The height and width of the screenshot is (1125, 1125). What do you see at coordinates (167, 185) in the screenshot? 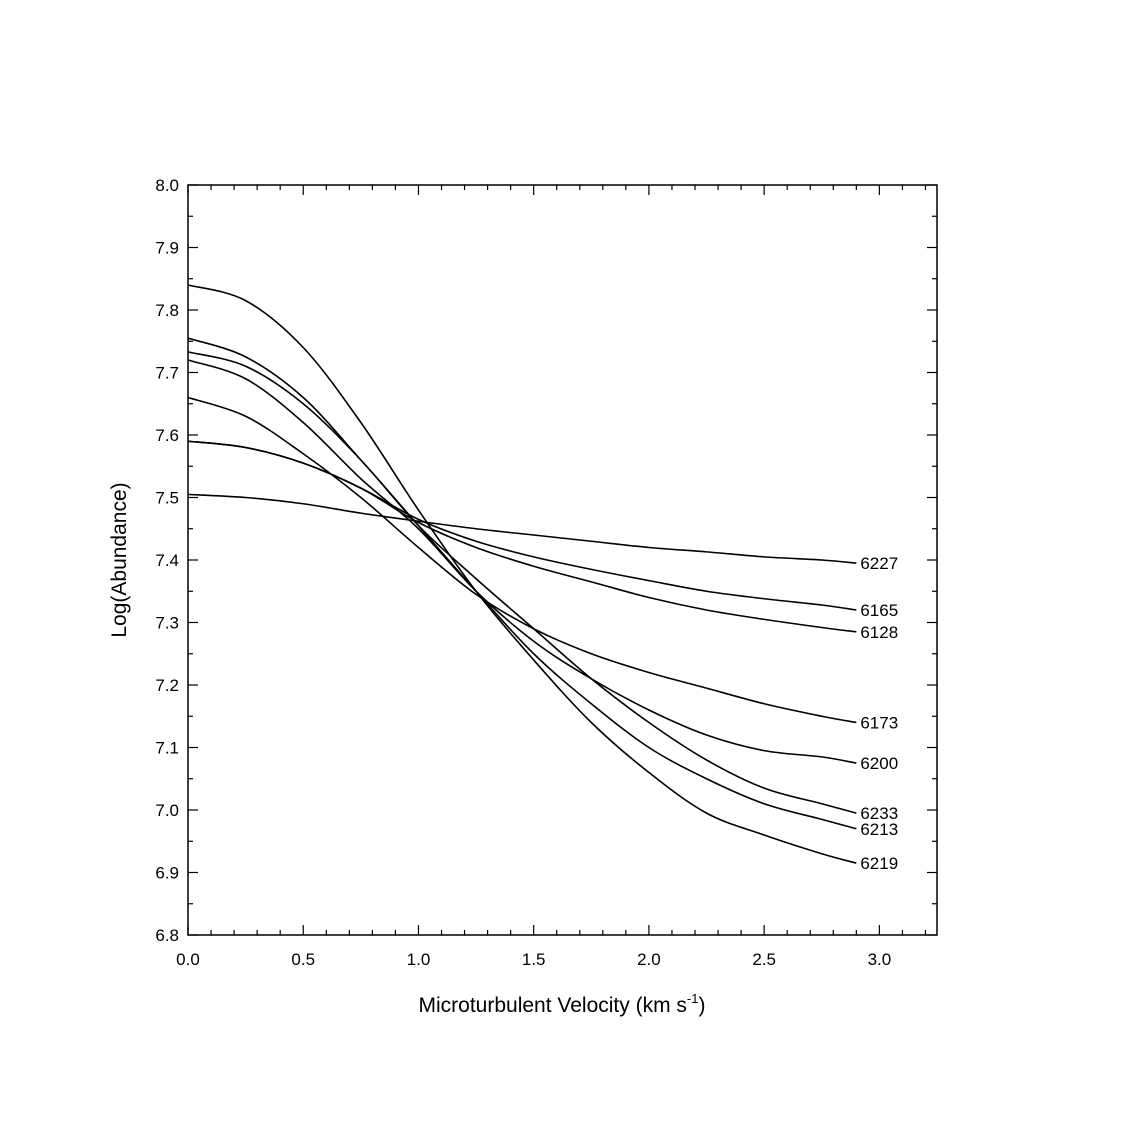
I see `y-tick-label: 8.0` at bounding box center [167, 185].